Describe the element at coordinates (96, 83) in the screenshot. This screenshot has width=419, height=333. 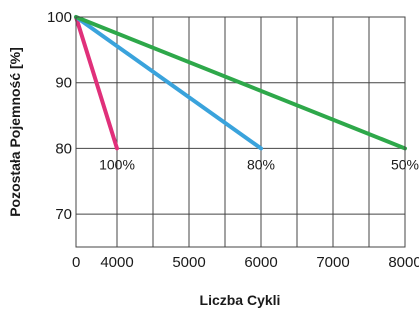
I see `series-line` at that location.